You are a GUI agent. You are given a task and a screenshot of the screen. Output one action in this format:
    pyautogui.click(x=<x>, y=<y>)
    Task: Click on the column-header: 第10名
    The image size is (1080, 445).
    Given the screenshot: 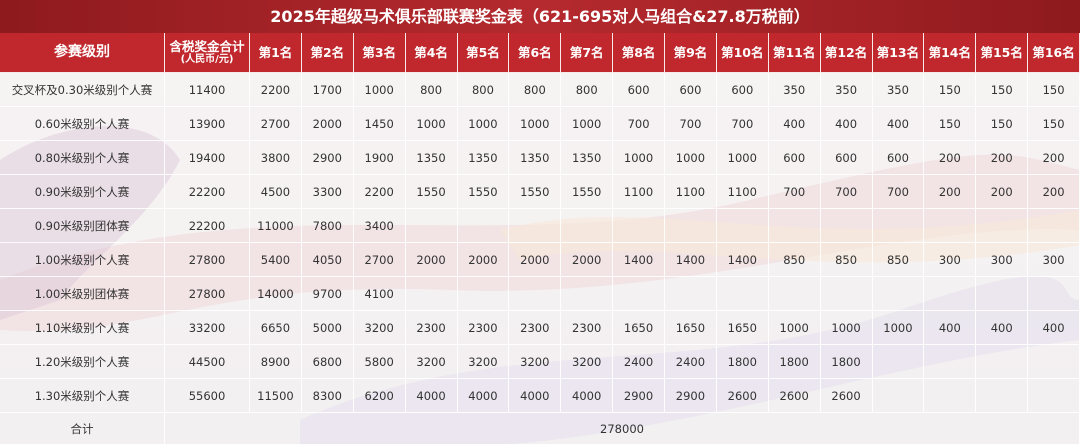 What is the action you would take?
    pyautogui.click(x=742, y=53)
    